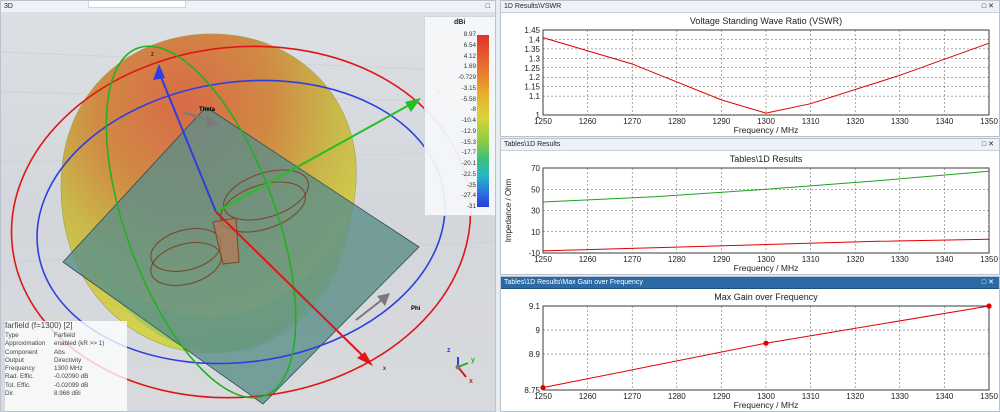 The image size is (1000, 412). Describe the element at coordinates (469, 56) in the screenshot. I see `colorbar-tick-label: 4.12` at that location.